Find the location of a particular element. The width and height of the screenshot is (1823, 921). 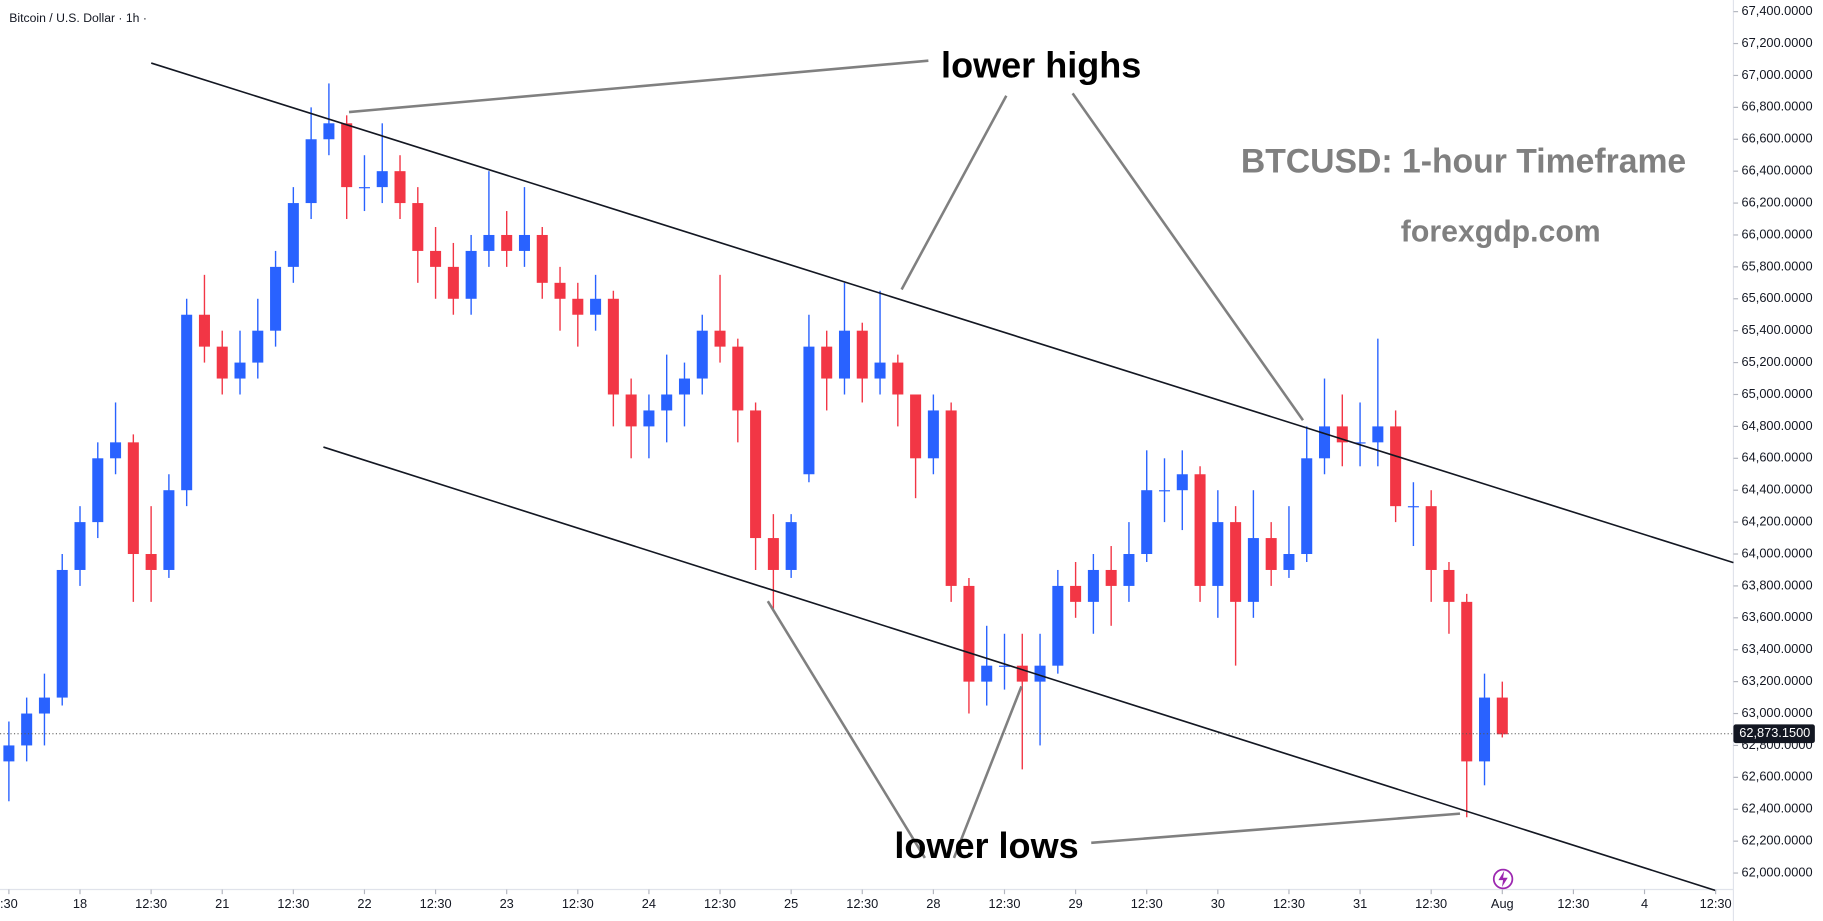

y-tick-label: 67,000.0000 is located at coordinates (1777, 74).